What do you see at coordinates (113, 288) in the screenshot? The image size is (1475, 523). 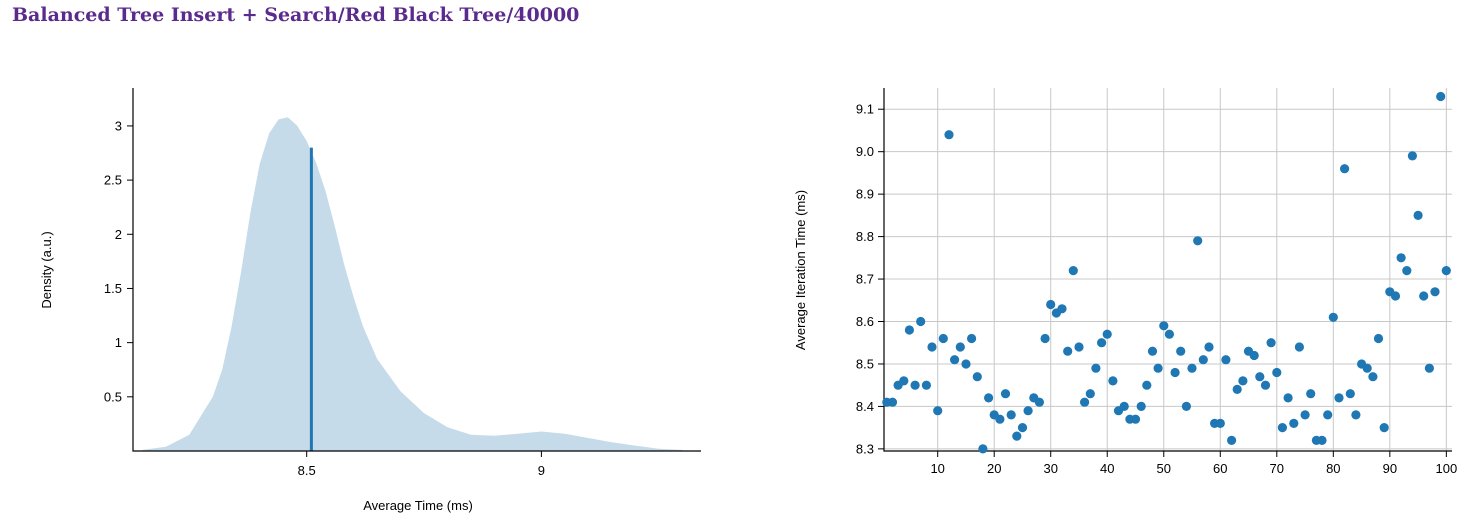 I see `density-y-tick-label: 1.5` at bounding box center [113, 288].